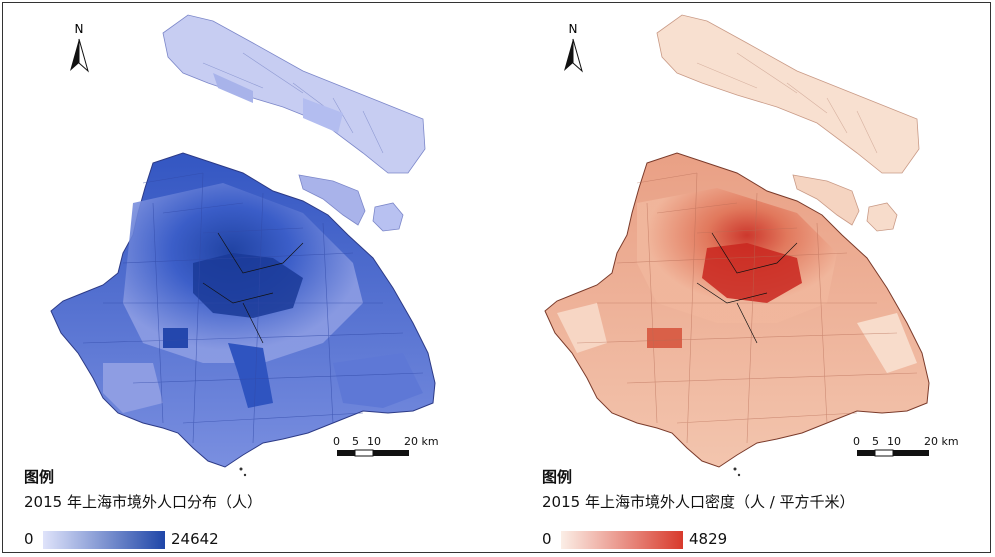  I want to click on legend-subtitle: 2015 年上海市境外人口分布（人）, so click(143, 502).